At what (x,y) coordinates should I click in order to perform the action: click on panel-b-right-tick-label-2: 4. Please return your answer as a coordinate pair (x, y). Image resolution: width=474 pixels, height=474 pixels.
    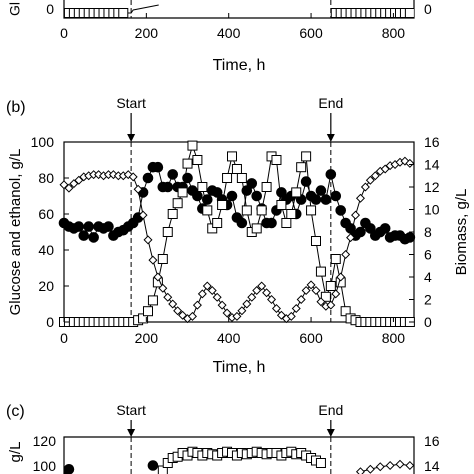
    Looking at the image, I should click on (428, 277).